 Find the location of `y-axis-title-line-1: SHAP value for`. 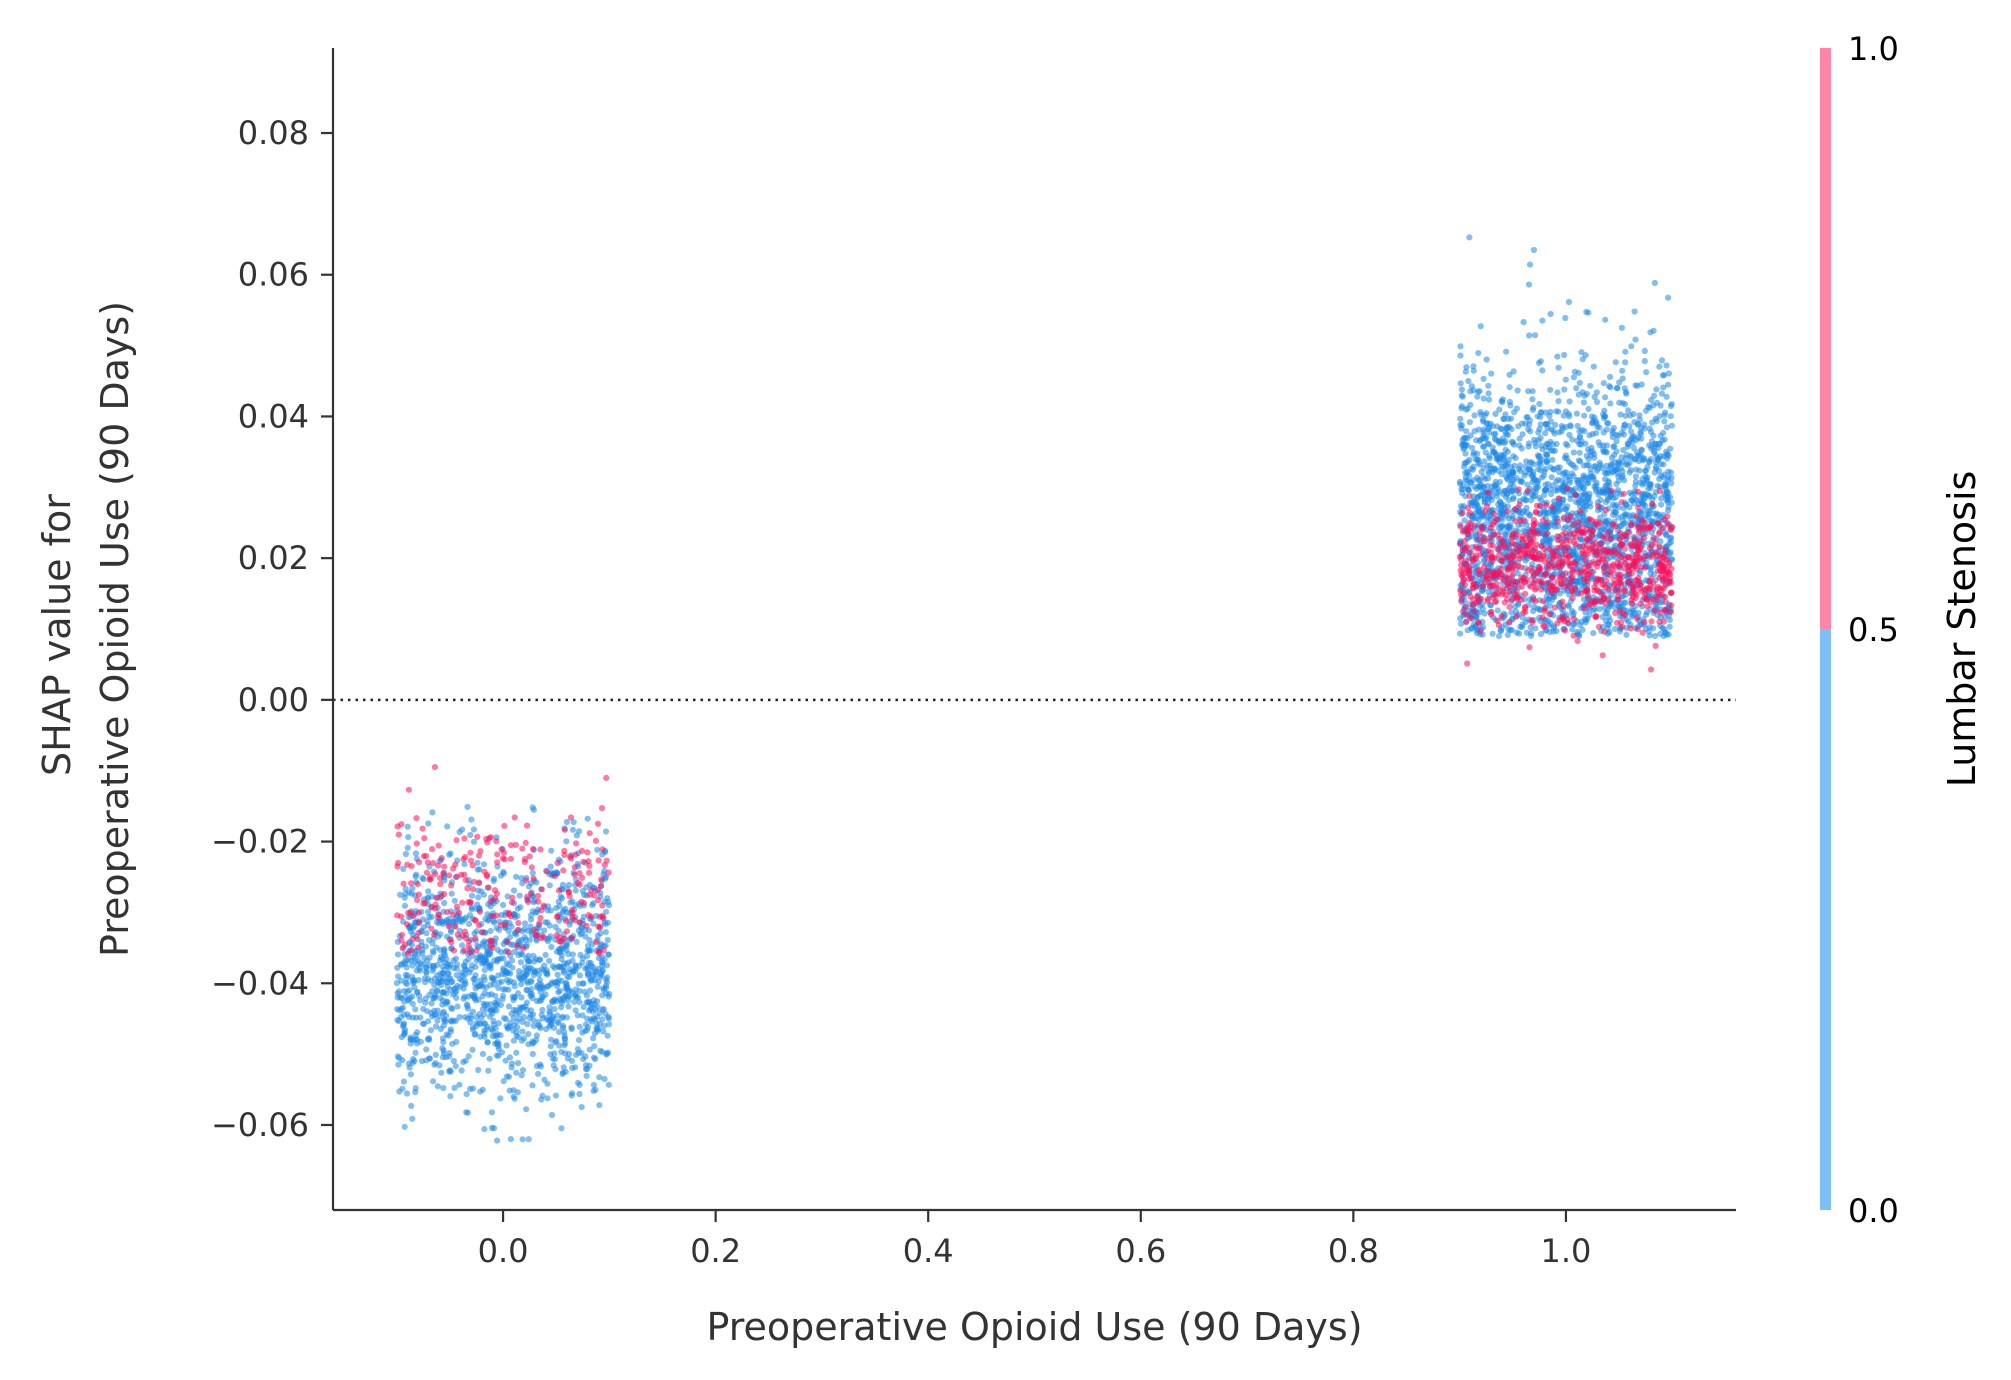

y-axis-title-line-1: SHAP value for is located at coordinates (57, 635).